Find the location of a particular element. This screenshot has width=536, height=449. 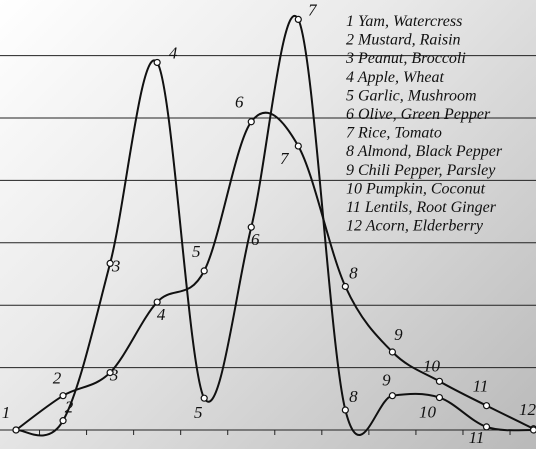

legend-entry: 7 Rice, Tomato is located at coordinates (394, 133).